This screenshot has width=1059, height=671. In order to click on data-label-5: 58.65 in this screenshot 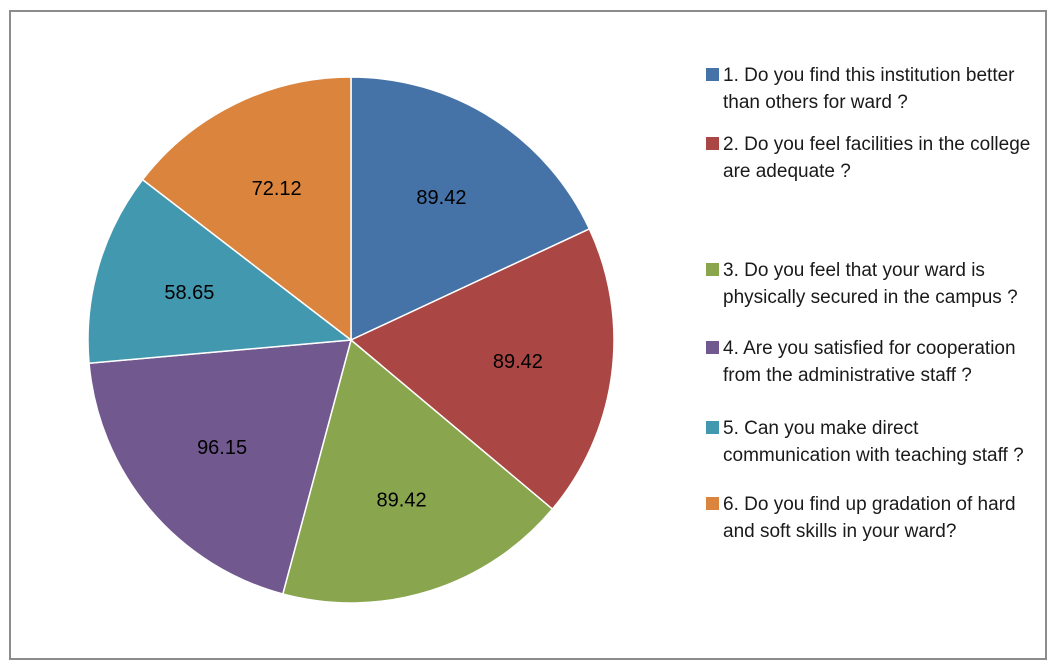, I will do `click(189, 293)`.